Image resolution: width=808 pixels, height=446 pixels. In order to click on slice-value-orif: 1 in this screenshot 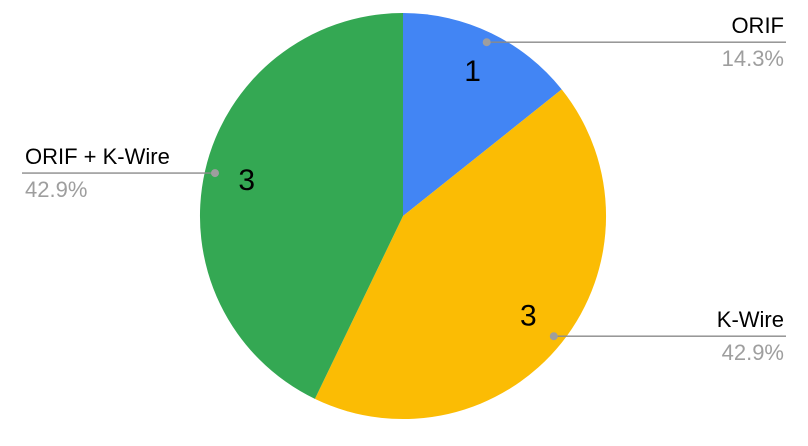, I will do `click(472, 71)`.